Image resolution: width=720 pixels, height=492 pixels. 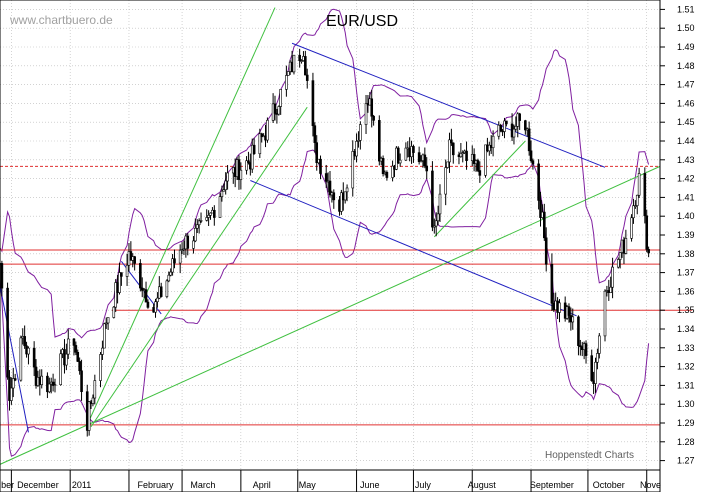 I want to click on month-label: September, so click(x=552, y=485).